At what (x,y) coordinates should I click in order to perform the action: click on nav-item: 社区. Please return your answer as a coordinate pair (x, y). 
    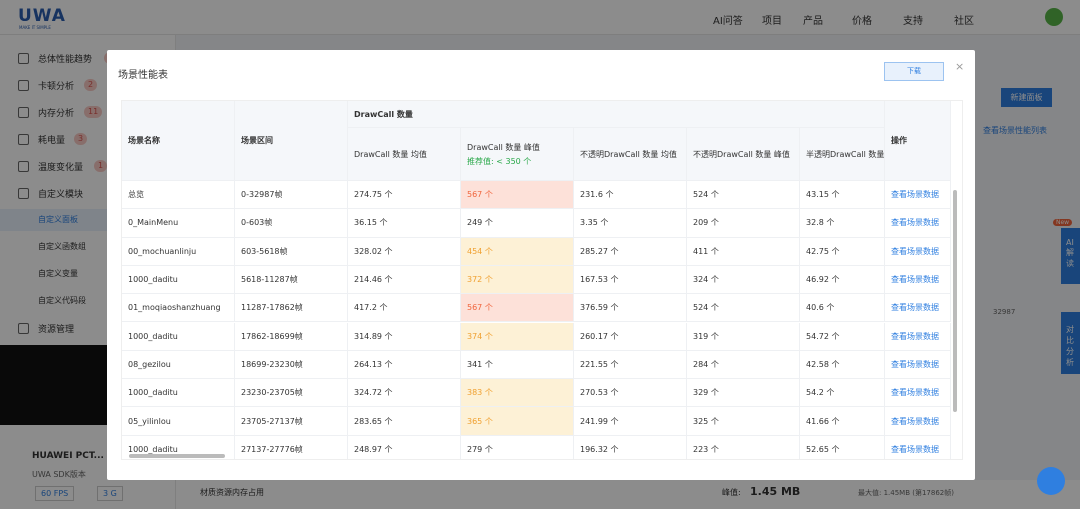
    Looking at the image, I should click on (964, 21).